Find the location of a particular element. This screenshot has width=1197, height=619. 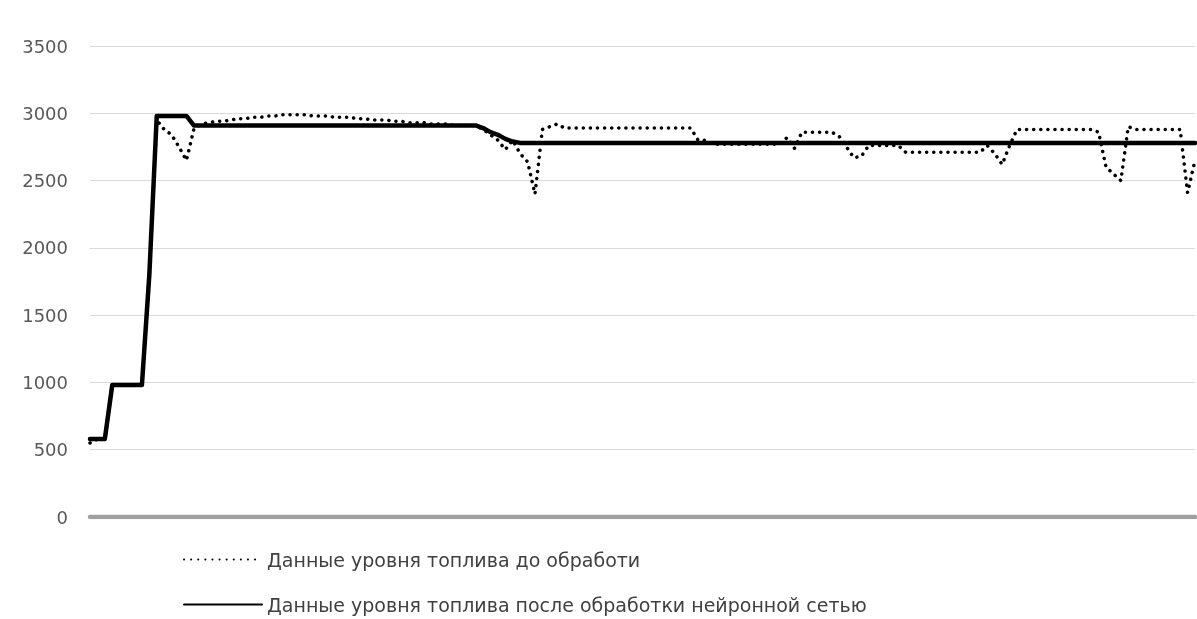

y-tick-label: 1500 is located at coordinates (45, 315).